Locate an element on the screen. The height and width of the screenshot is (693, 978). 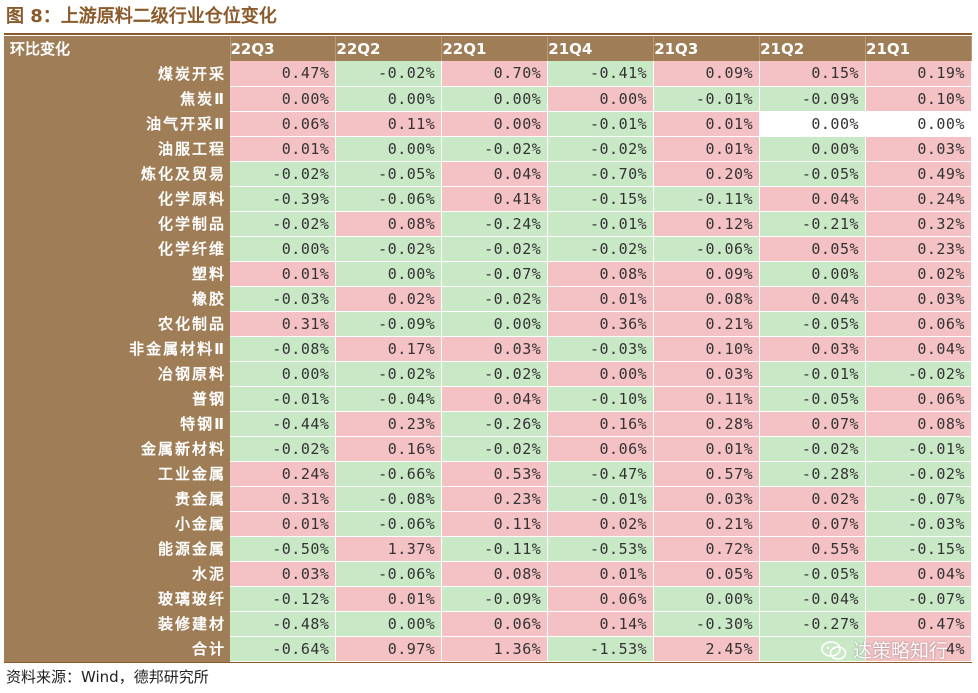
row-label: 特钢Ⅱ is located at coordinates (117, 424).